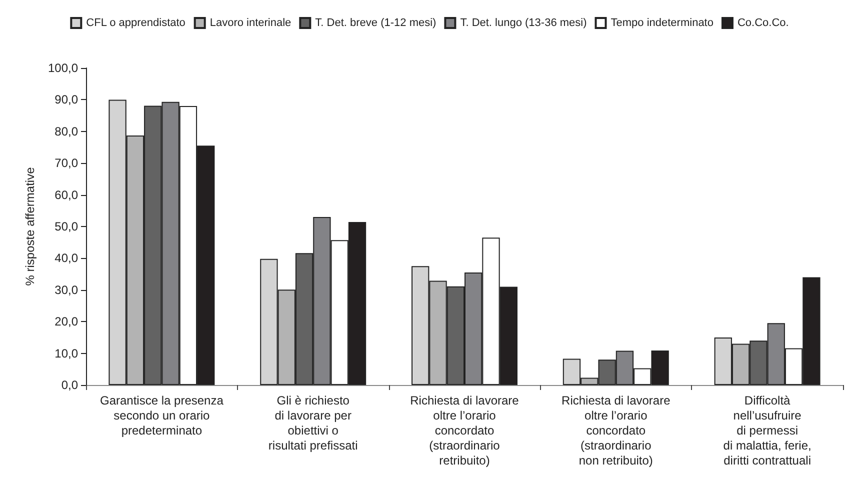  I want to click on y-tick-label: 40,0, so click(66, 258).